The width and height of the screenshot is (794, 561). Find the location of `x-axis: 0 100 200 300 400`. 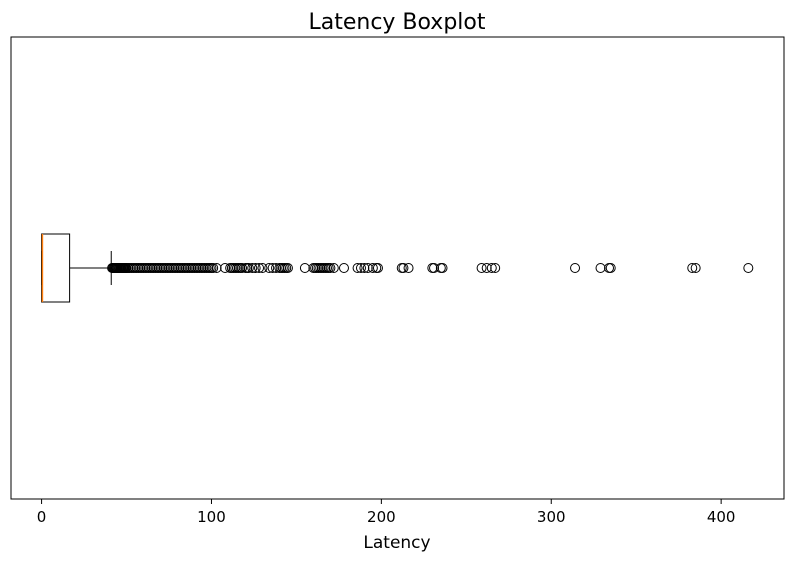

x-axis: 0 100 200 300 400 is located at coordinates (386, 512).